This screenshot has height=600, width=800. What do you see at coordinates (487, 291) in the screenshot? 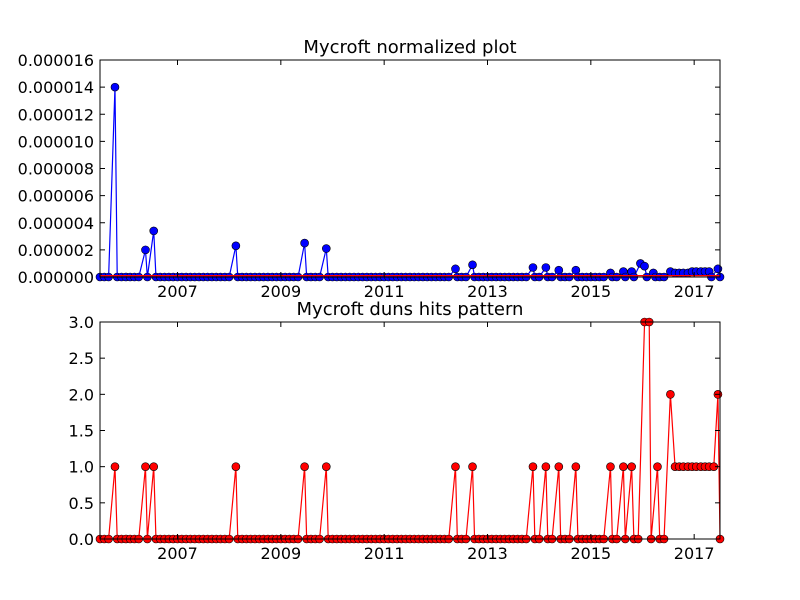
I see `normalized-plot-x-tick-label: 2013` at bounding box center [487, 291].